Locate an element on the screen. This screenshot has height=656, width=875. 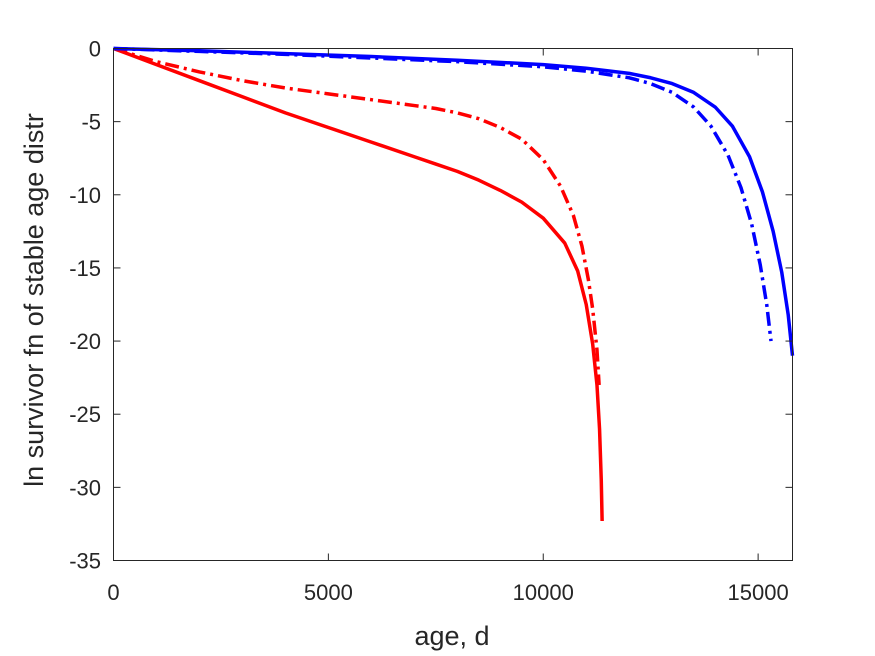
x-tick-label: 0 is located at coordinates (113, 592).